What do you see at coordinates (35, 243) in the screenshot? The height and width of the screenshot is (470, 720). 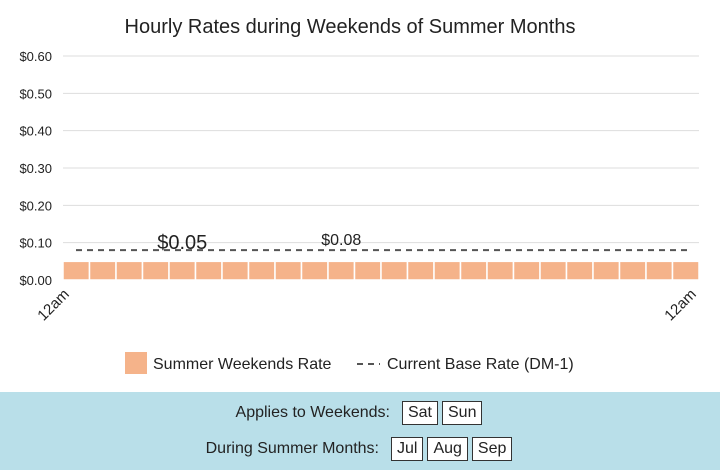 I see `y-tick-label: $0.10` at bounding box center [35, 243].